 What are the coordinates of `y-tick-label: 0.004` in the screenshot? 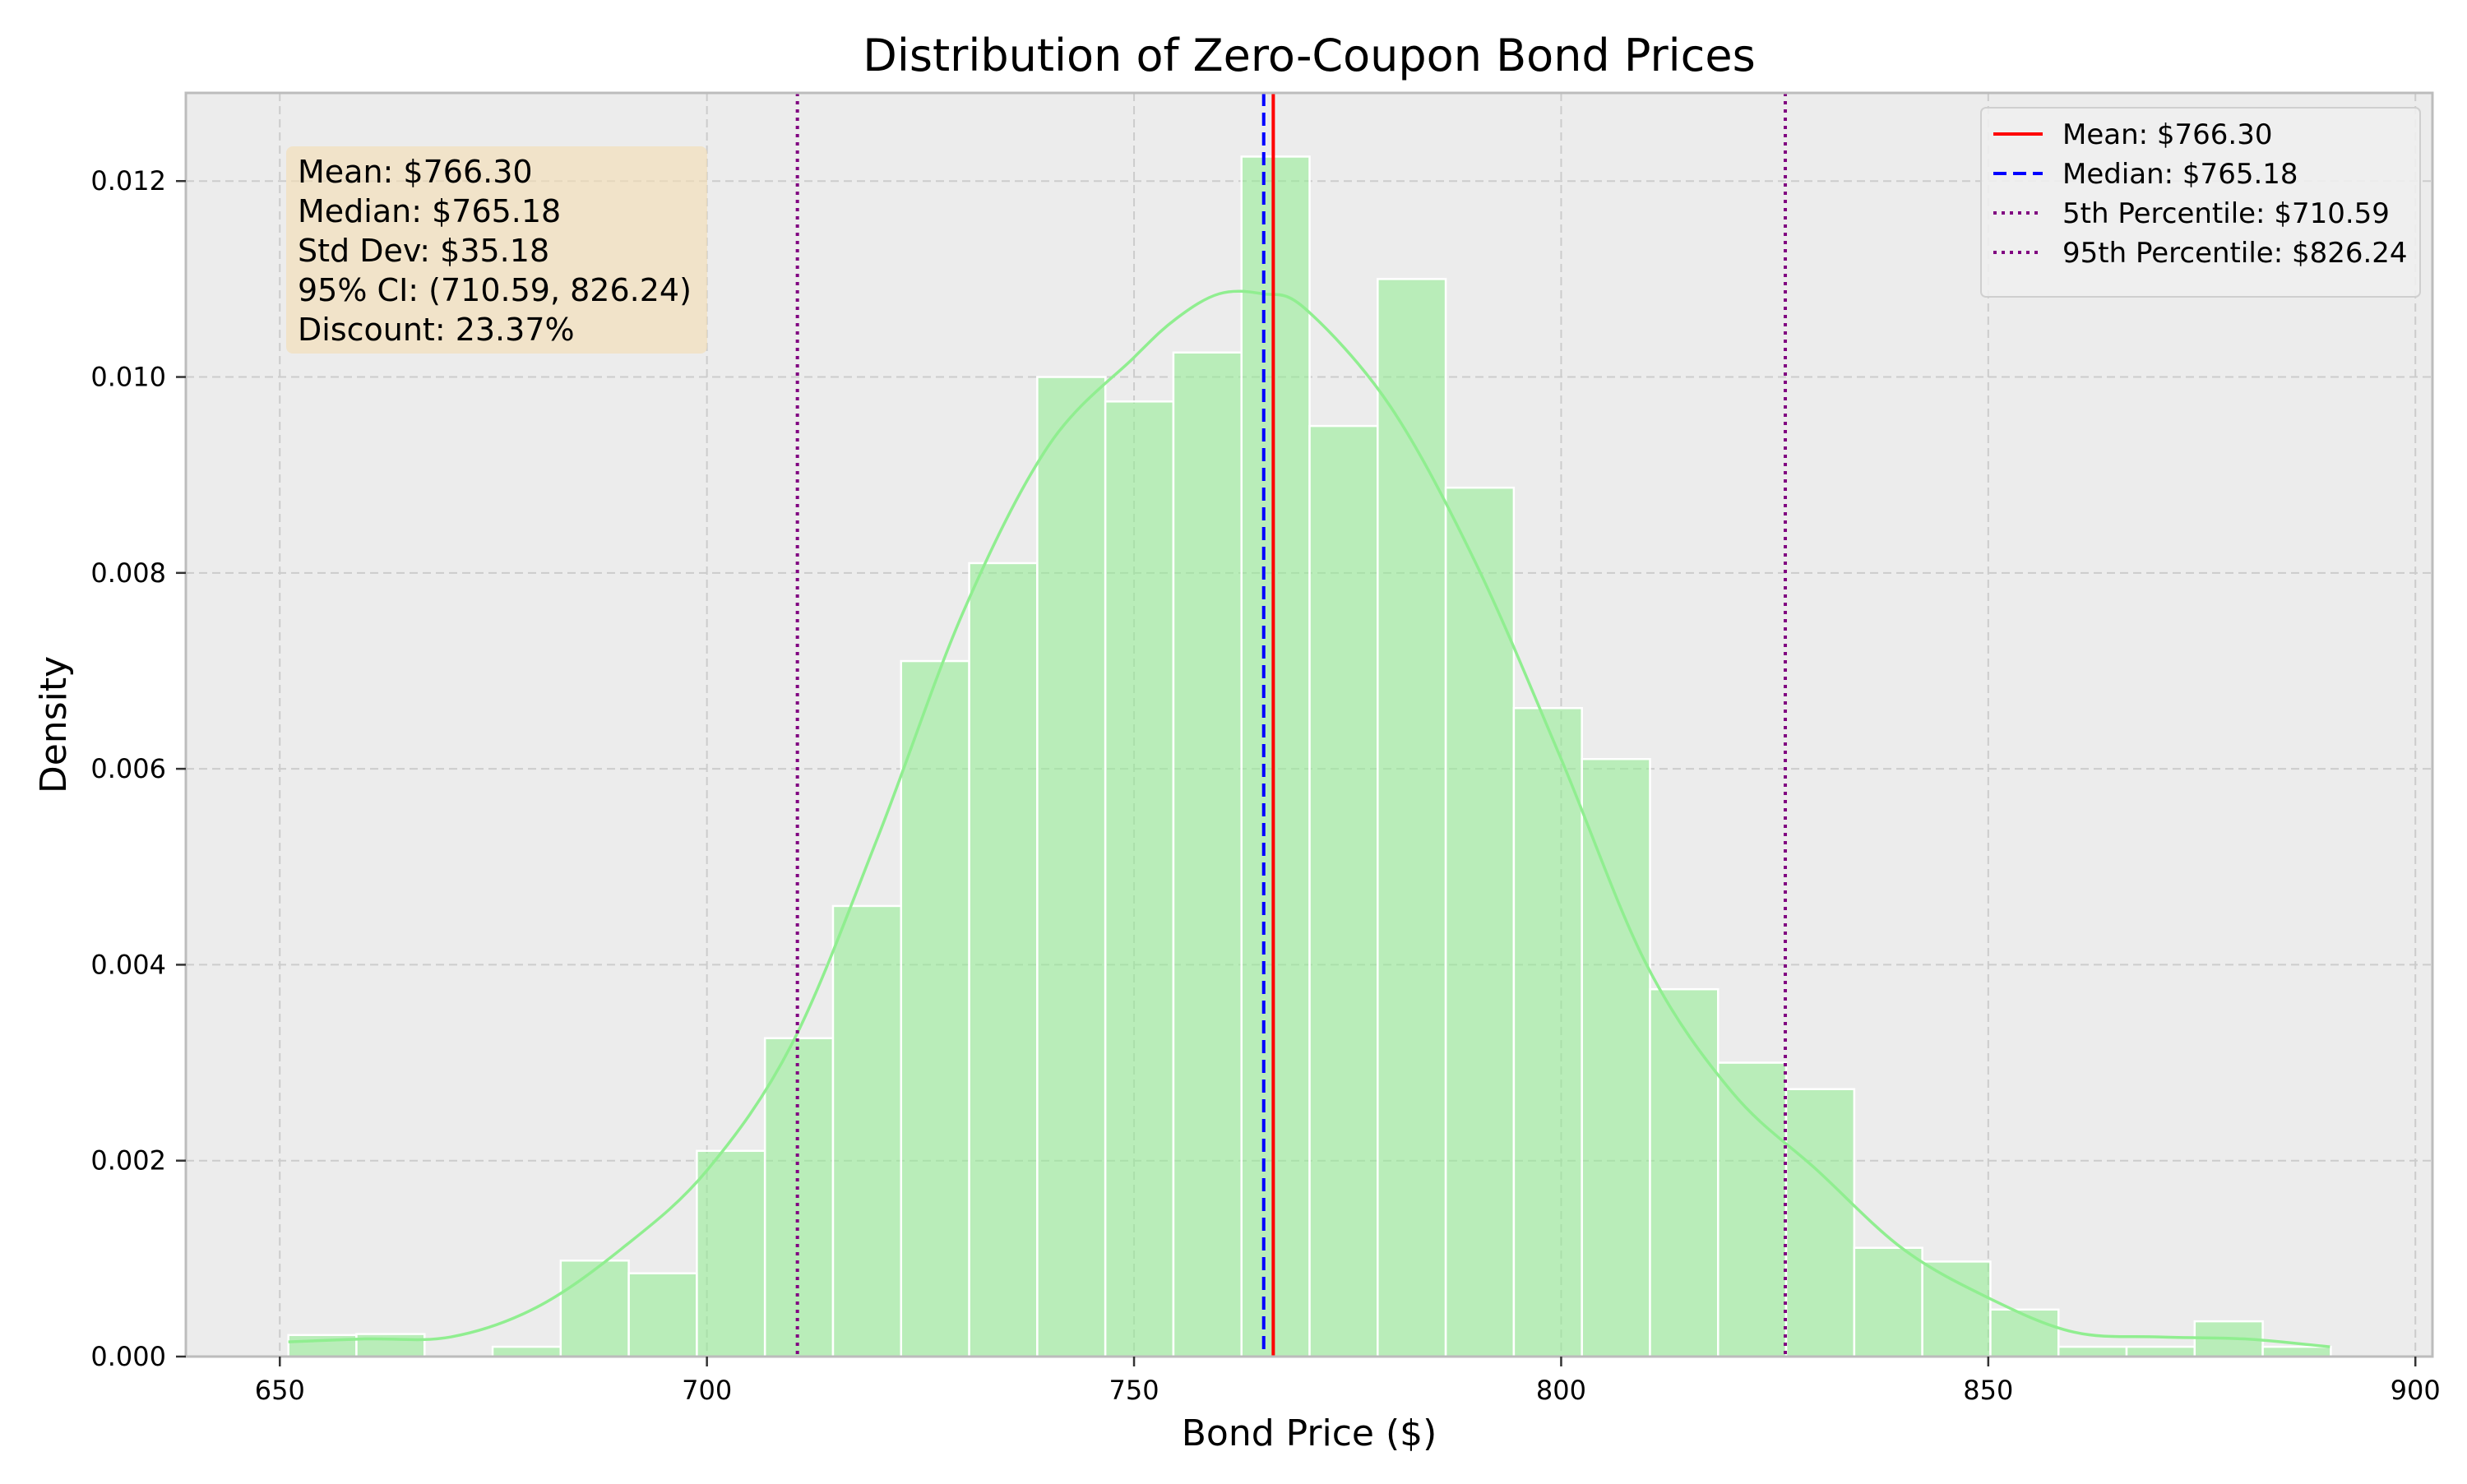 It's located at (128, 965).